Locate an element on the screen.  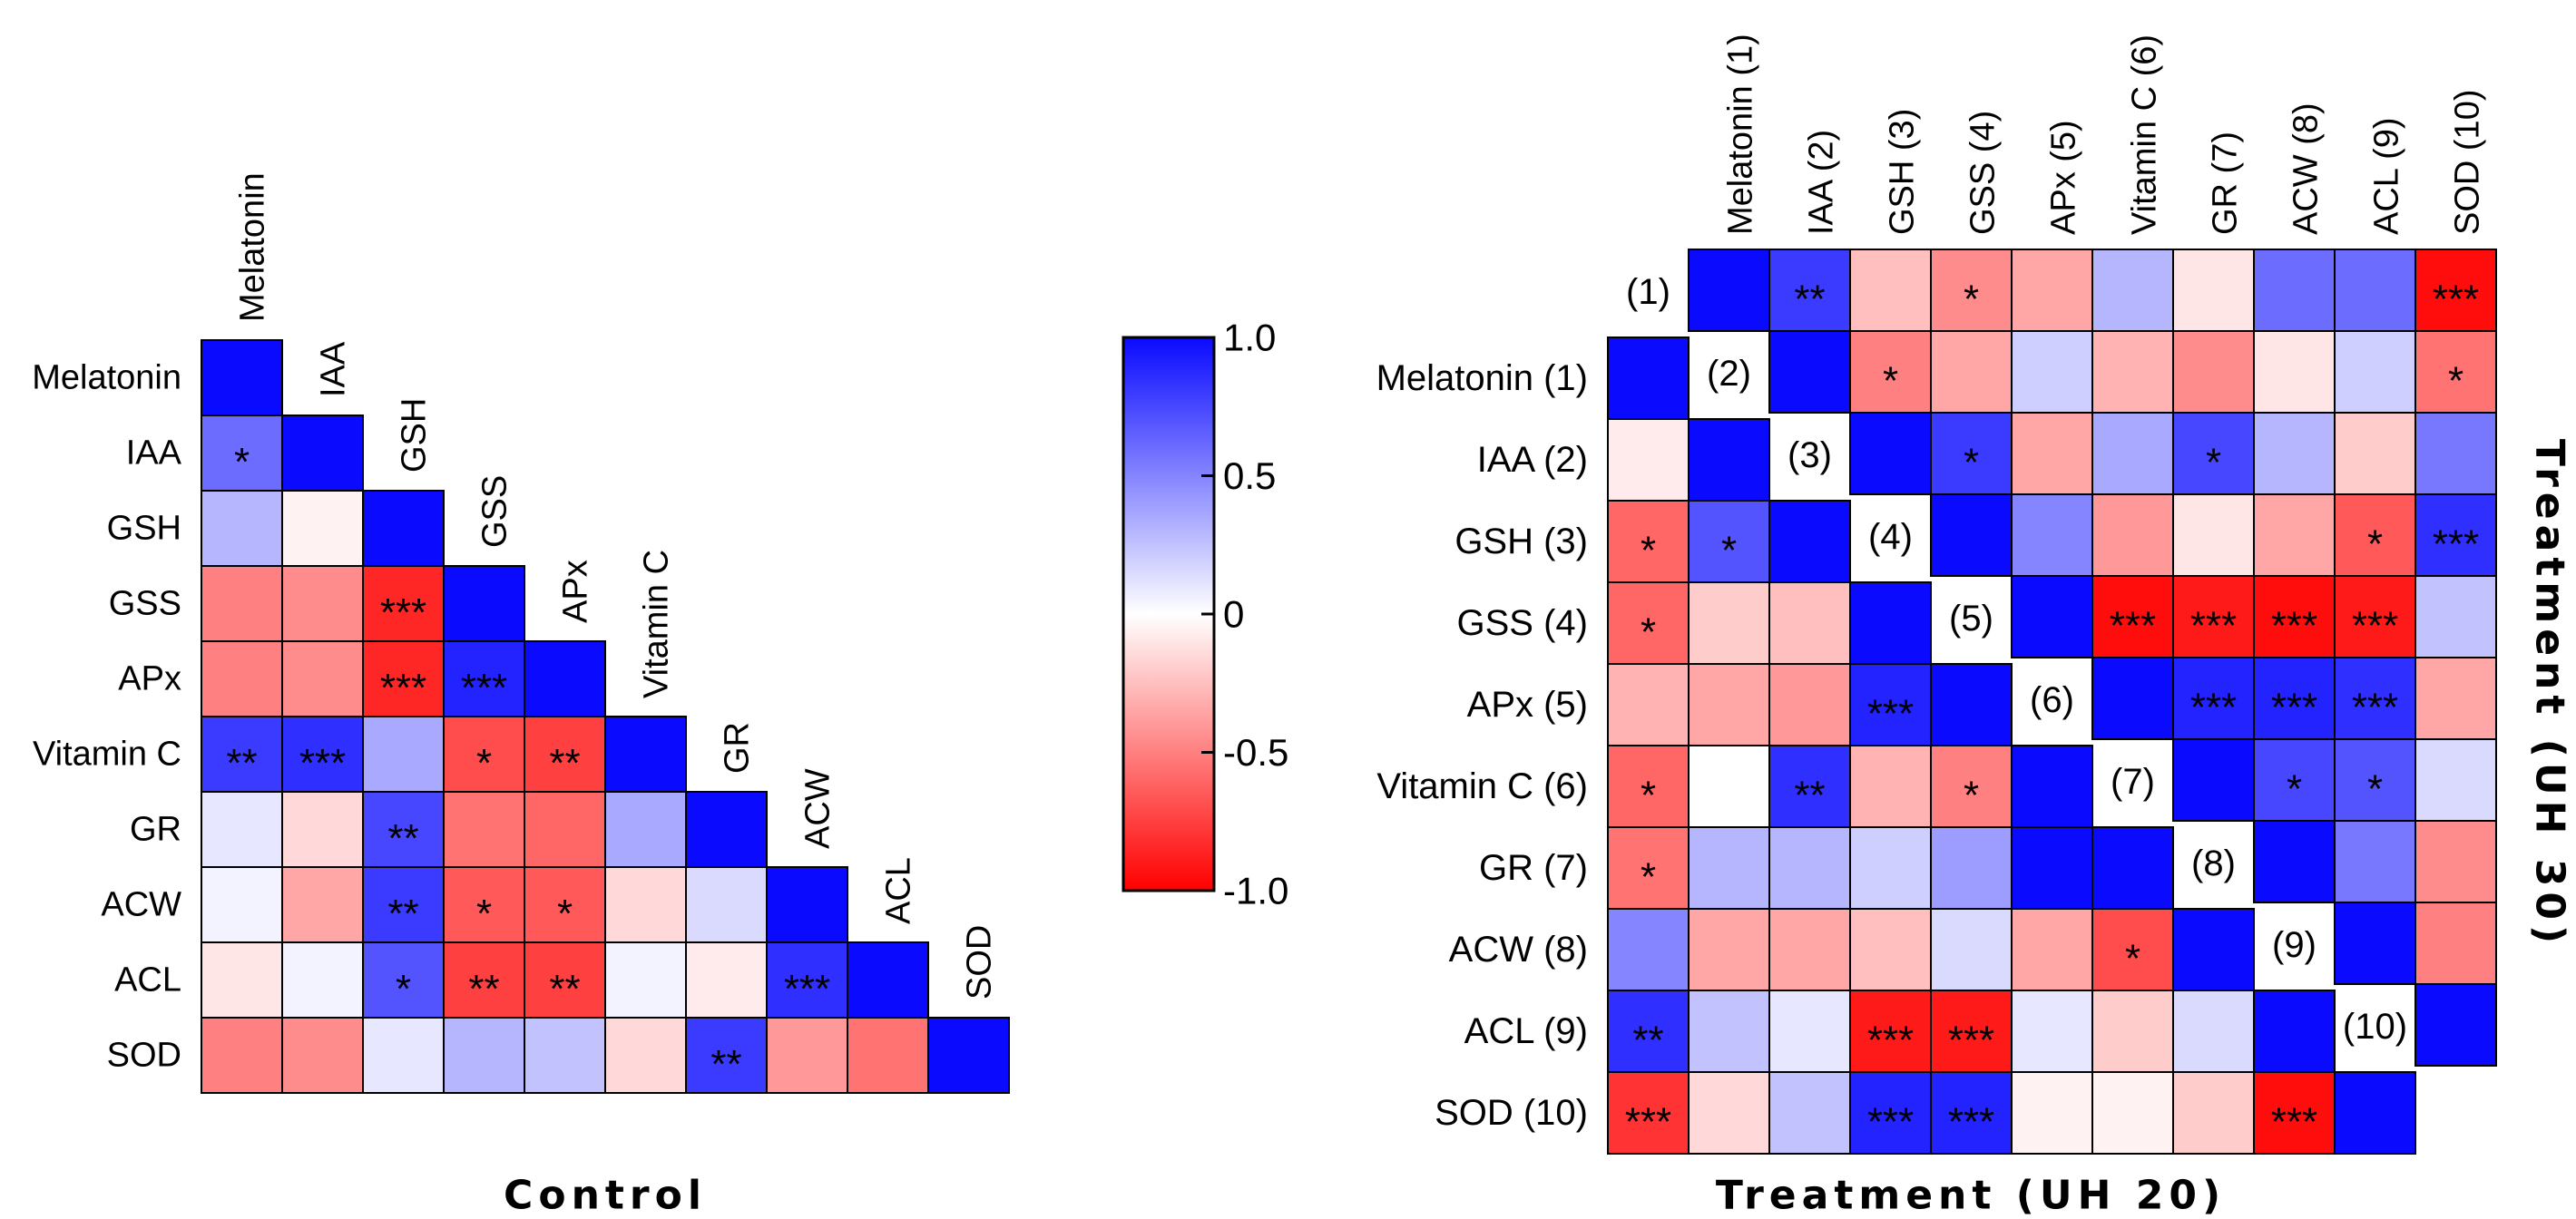
diagonal-label-1: (1) is located at coordinates (1648, 292).